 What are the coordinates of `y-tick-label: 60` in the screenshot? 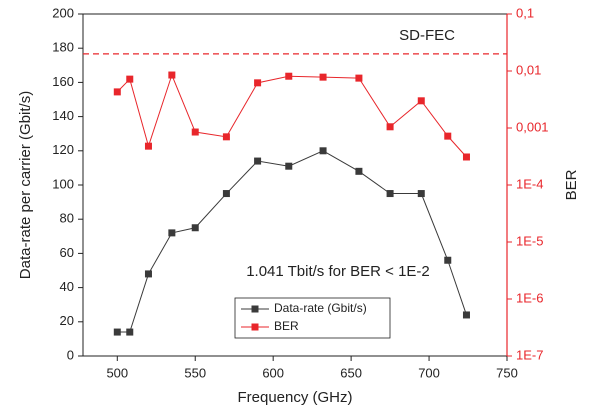 It's located at (67, 252).